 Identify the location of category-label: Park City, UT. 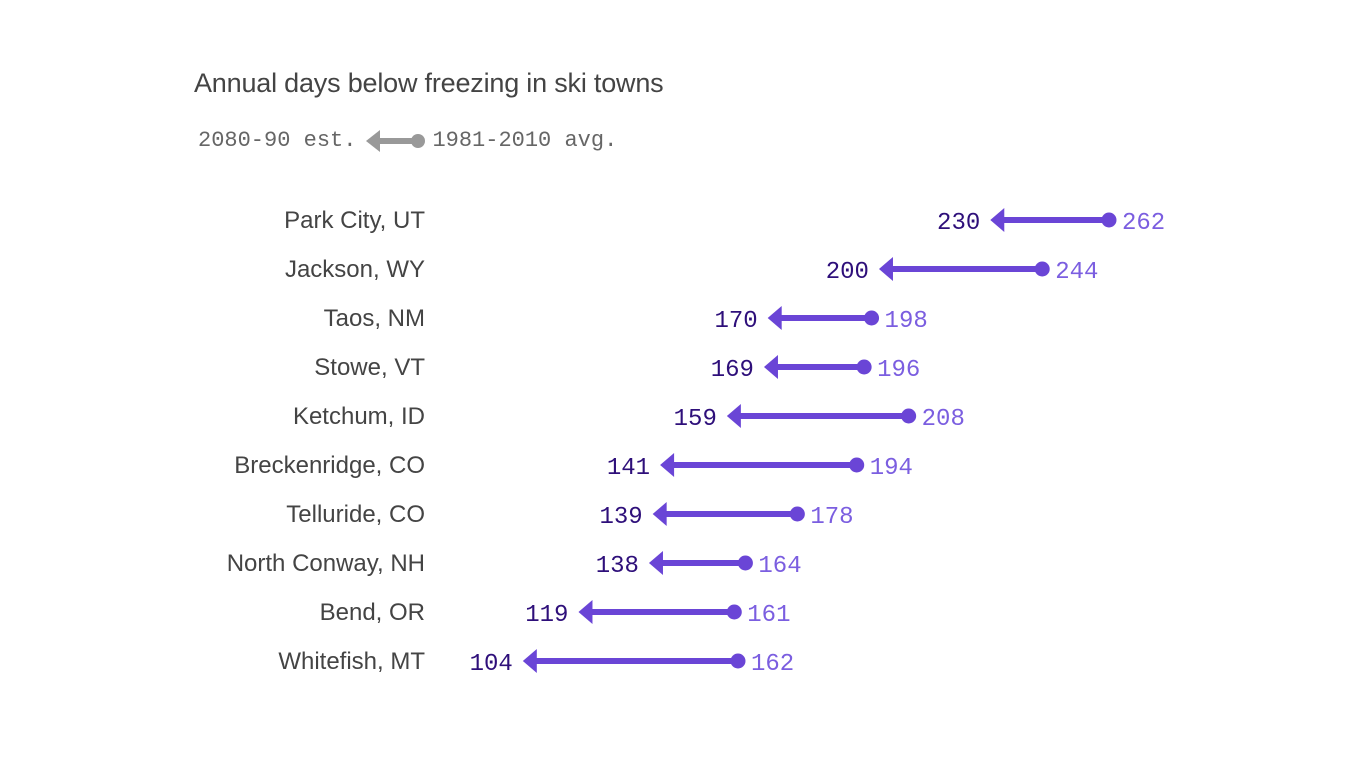
(354, 220).